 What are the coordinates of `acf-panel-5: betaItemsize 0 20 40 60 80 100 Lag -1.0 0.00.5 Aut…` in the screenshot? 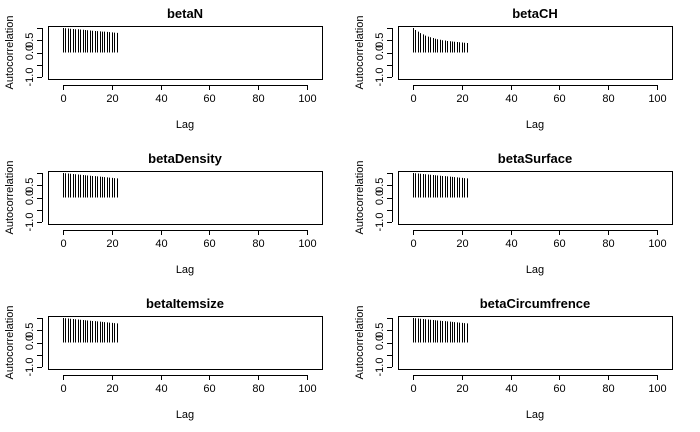 It's located at (163, 358).